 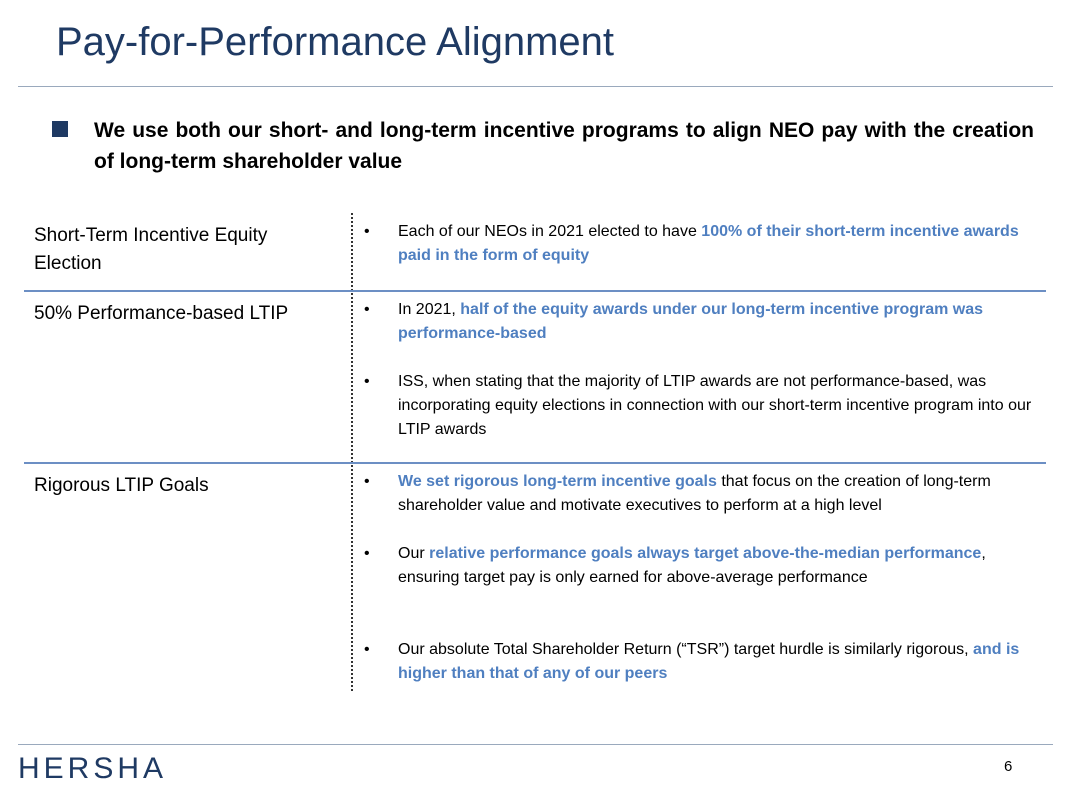 I want to click on row-label: Short-Term Incentive Equity Election, so click(x=151, y=249).